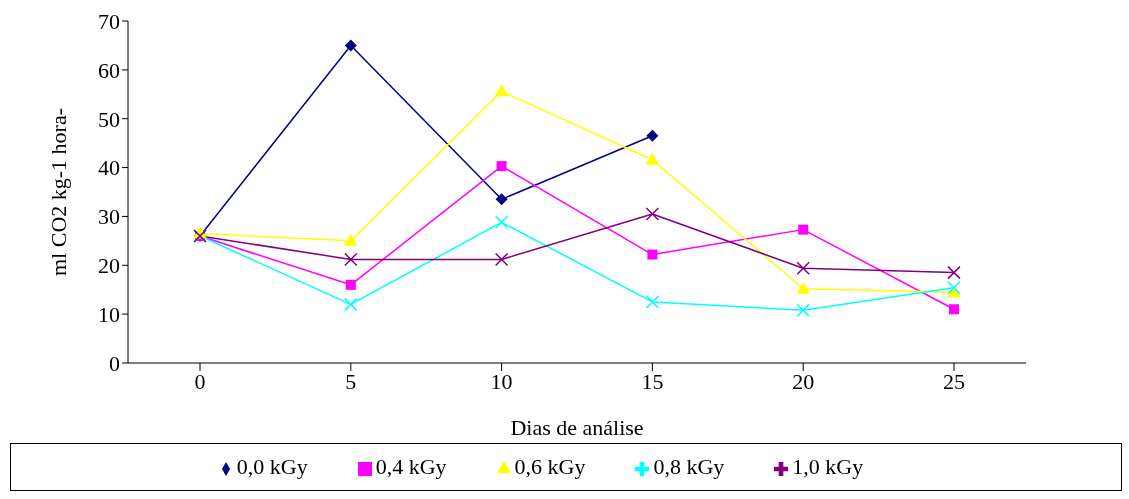  What do you see at coordinates (272, 466) in the screenshot?
I see `legend-label: 0,0 kGy` at bounding box center [272, 466].